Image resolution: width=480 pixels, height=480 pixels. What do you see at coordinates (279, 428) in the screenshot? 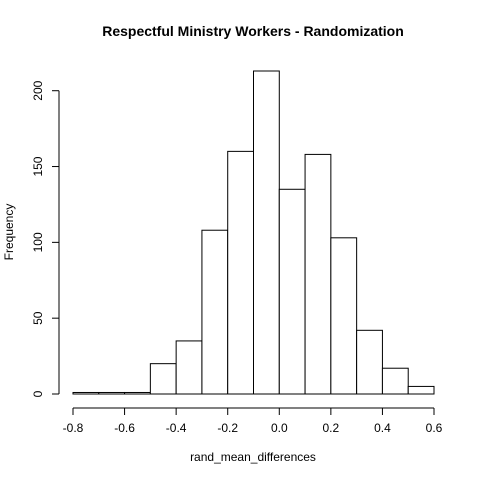
I see `x-tick-label: 0.0` at bounding box center [279, 428].